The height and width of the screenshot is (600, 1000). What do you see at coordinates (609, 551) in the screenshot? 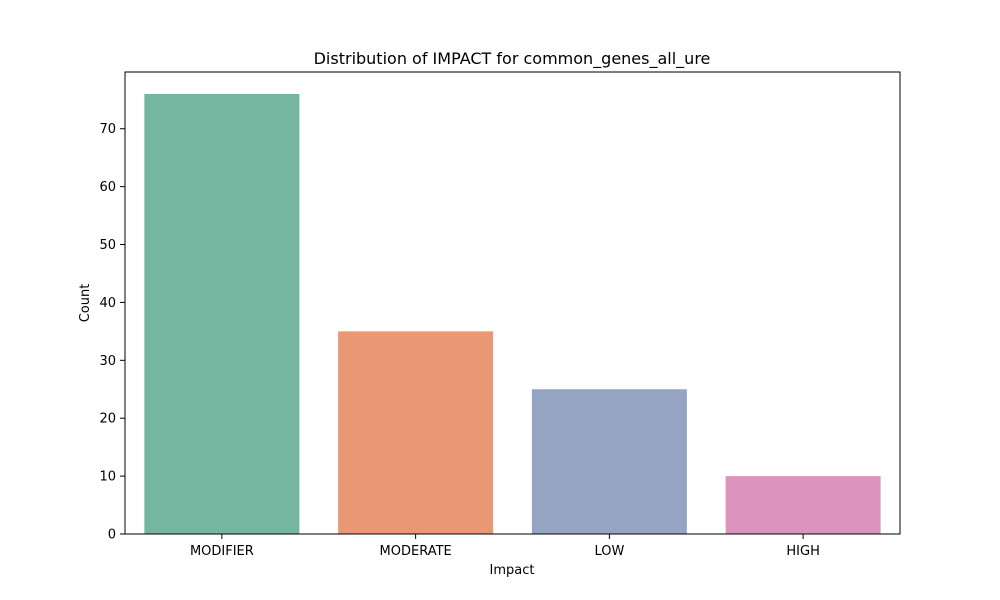
I see `x-tick-label: LOW` at bounding box center [609, 551].